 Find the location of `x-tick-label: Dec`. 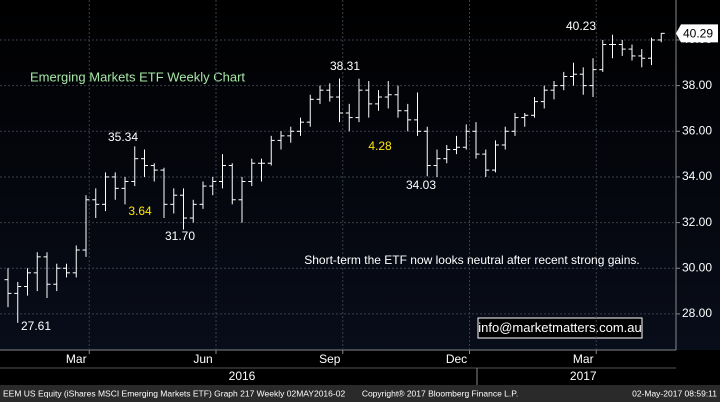

x-tick-label: Dec is located at coordinates (456, 359).